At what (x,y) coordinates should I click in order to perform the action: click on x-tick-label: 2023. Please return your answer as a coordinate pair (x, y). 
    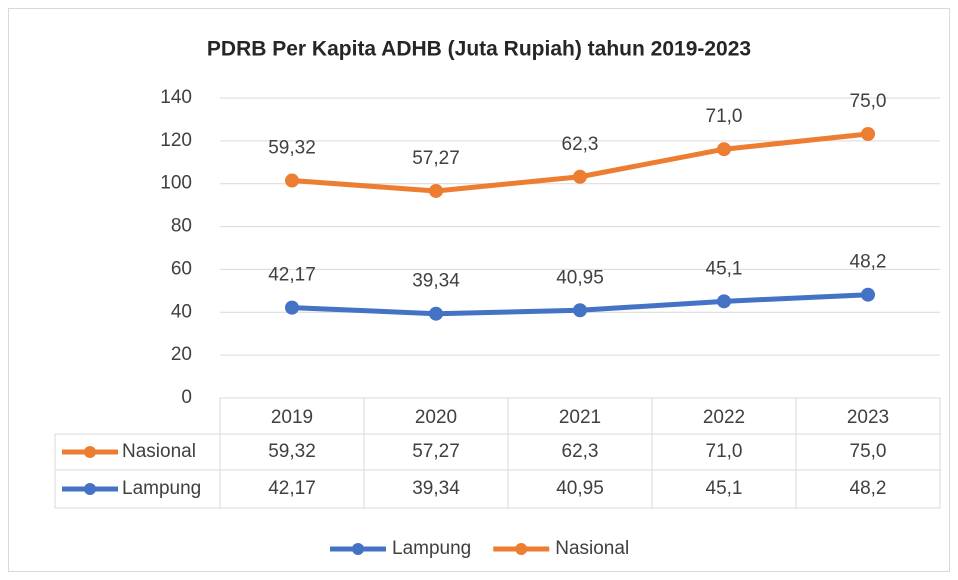
    Looking at the image, I should click on (868, 417).